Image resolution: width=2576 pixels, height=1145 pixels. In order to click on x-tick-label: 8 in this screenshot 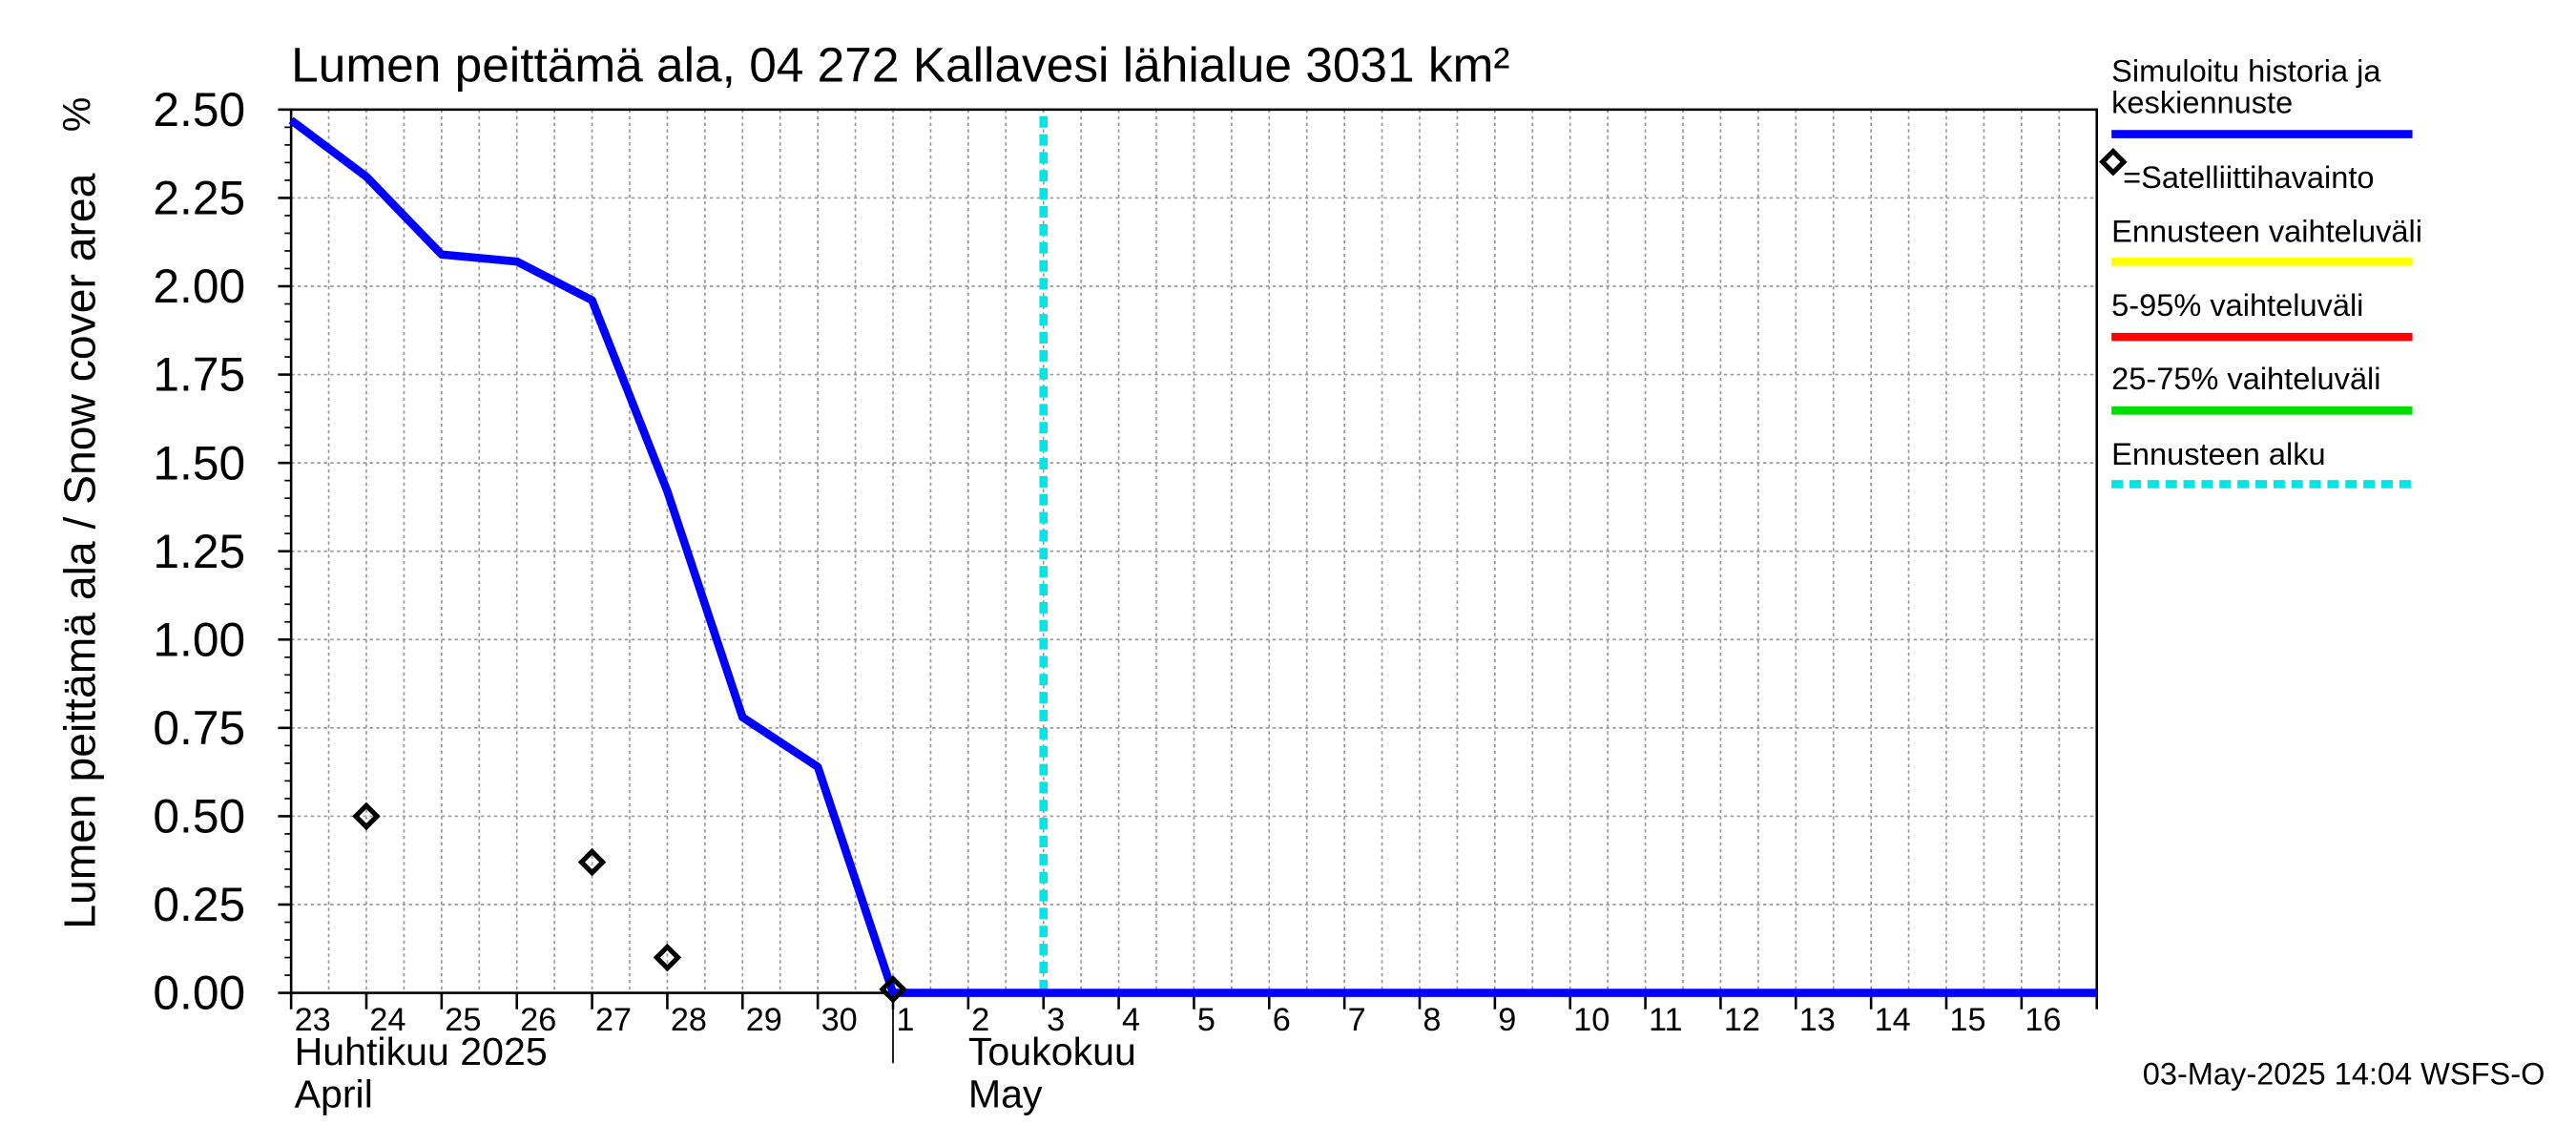, I will do `click(1432, 1020)`.